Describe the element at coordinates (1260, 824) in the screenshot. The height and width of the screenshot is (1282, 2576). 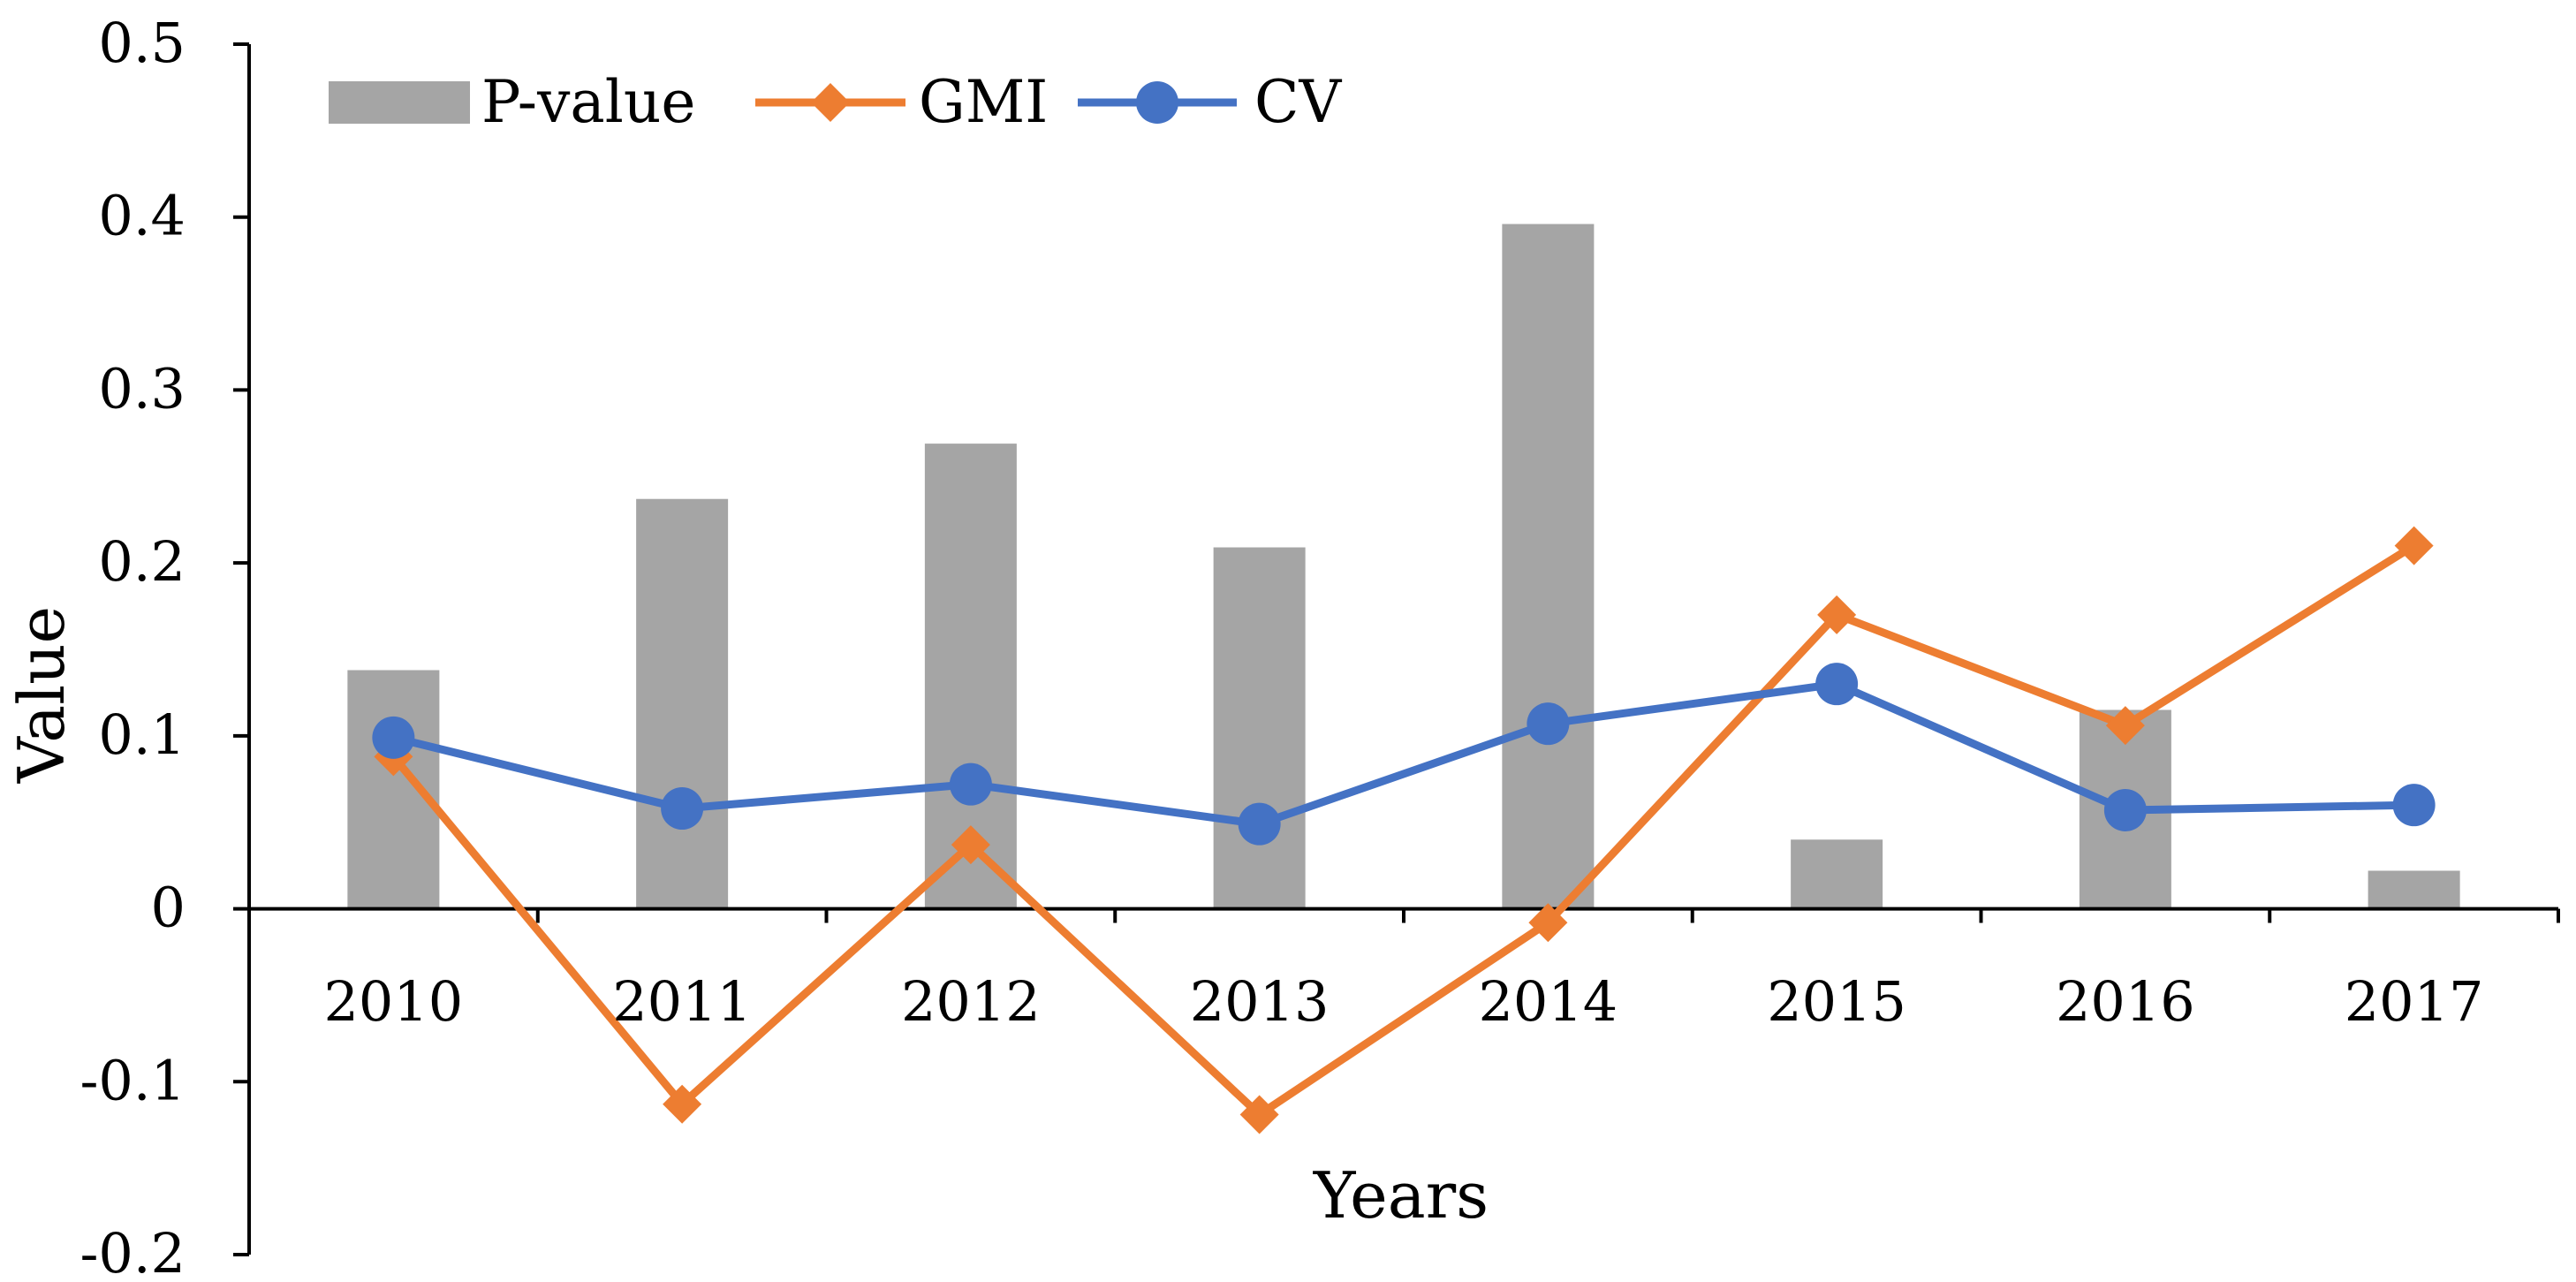
I see `marker-cv-2013` at that location.